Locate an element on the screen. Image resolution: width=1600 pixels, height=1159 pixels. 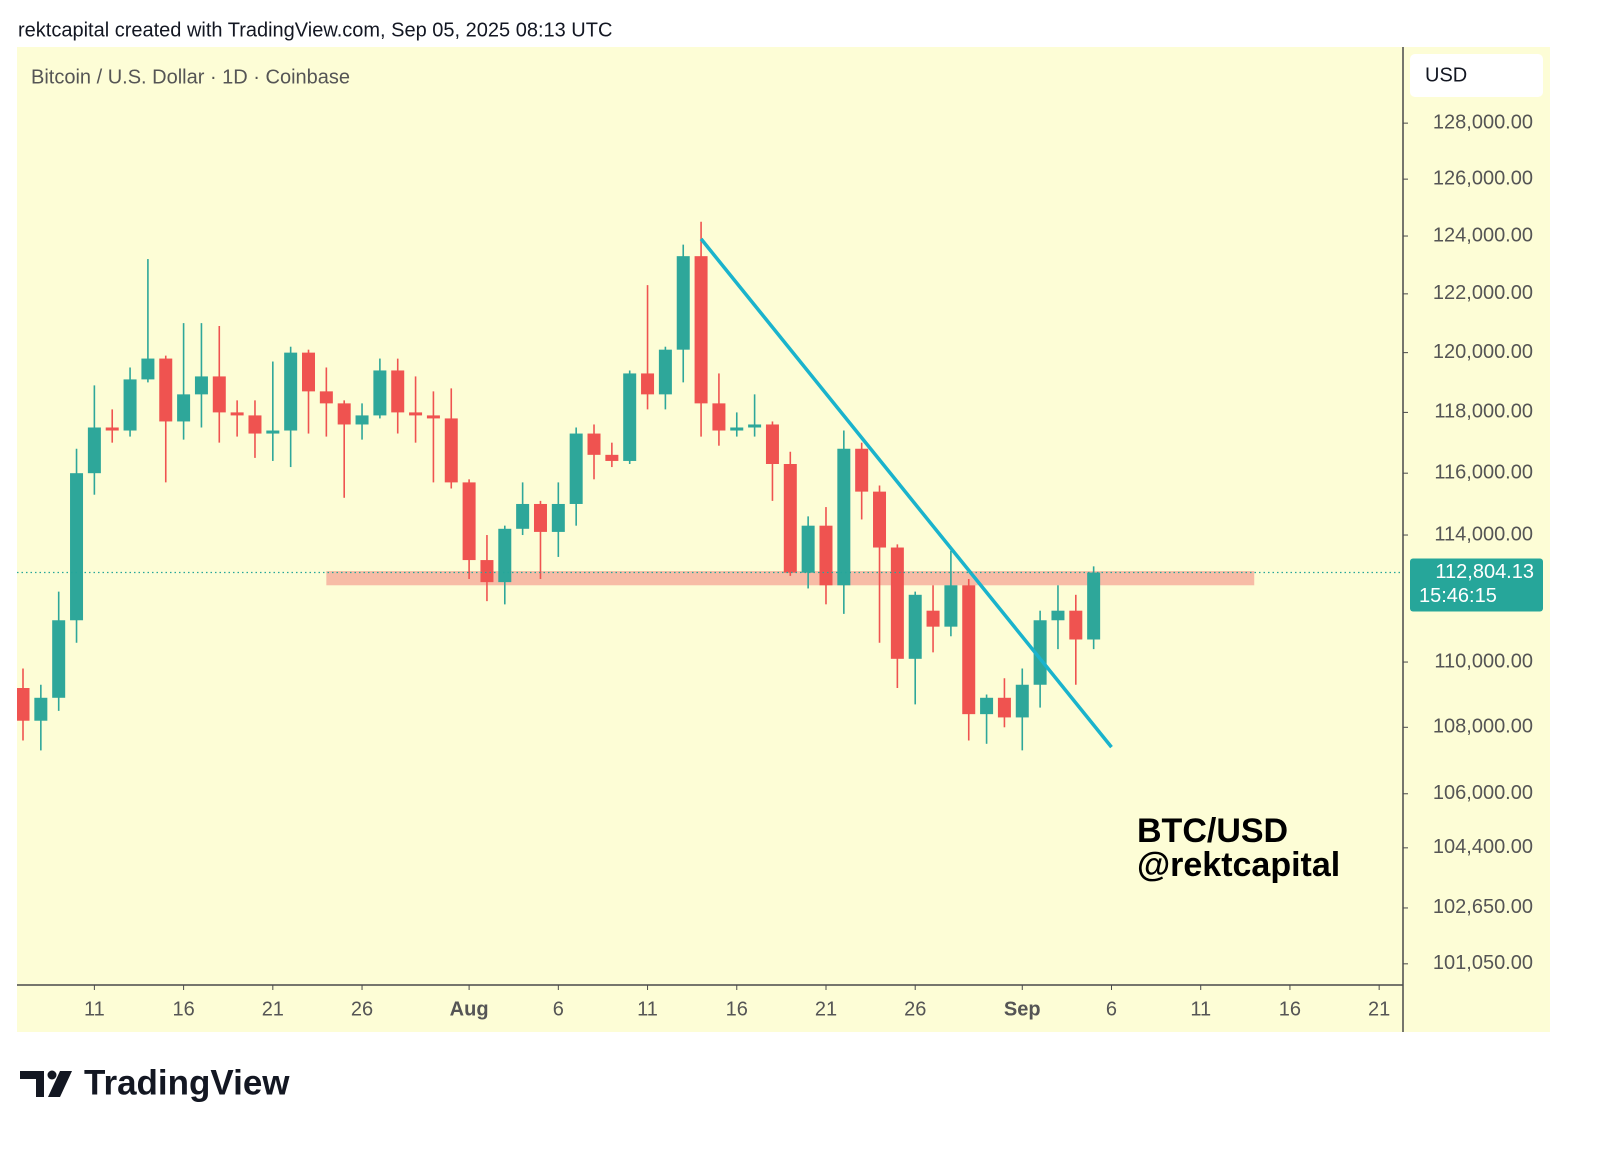
countdown-label: 15:46:15 is located at coordinates (1458, 596).